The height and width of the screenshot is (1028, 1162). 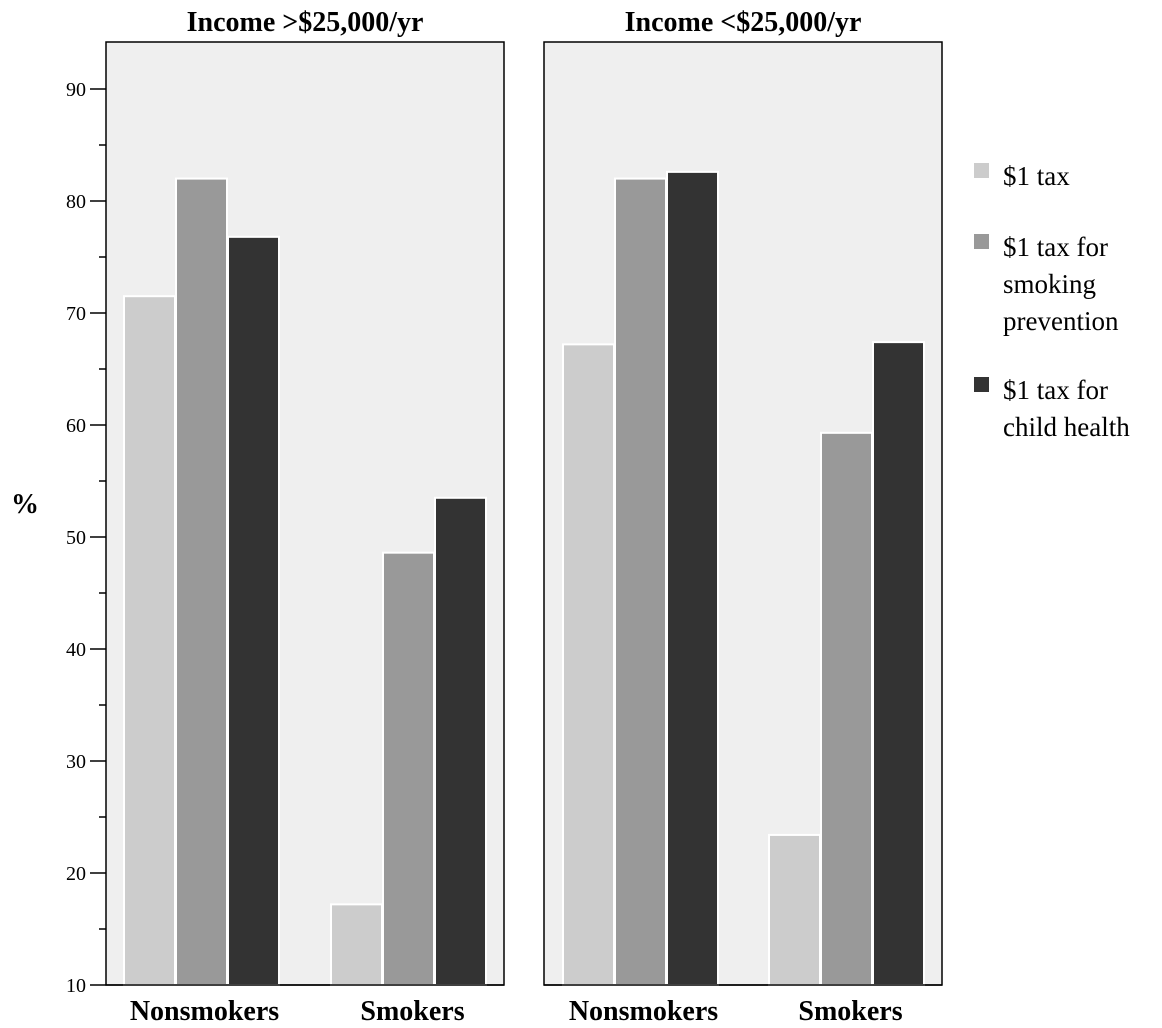 What do you see at coordinates (76, 650) in the screenshot?
I see `y-tick-label: 40` at bounding box center [76, 650].